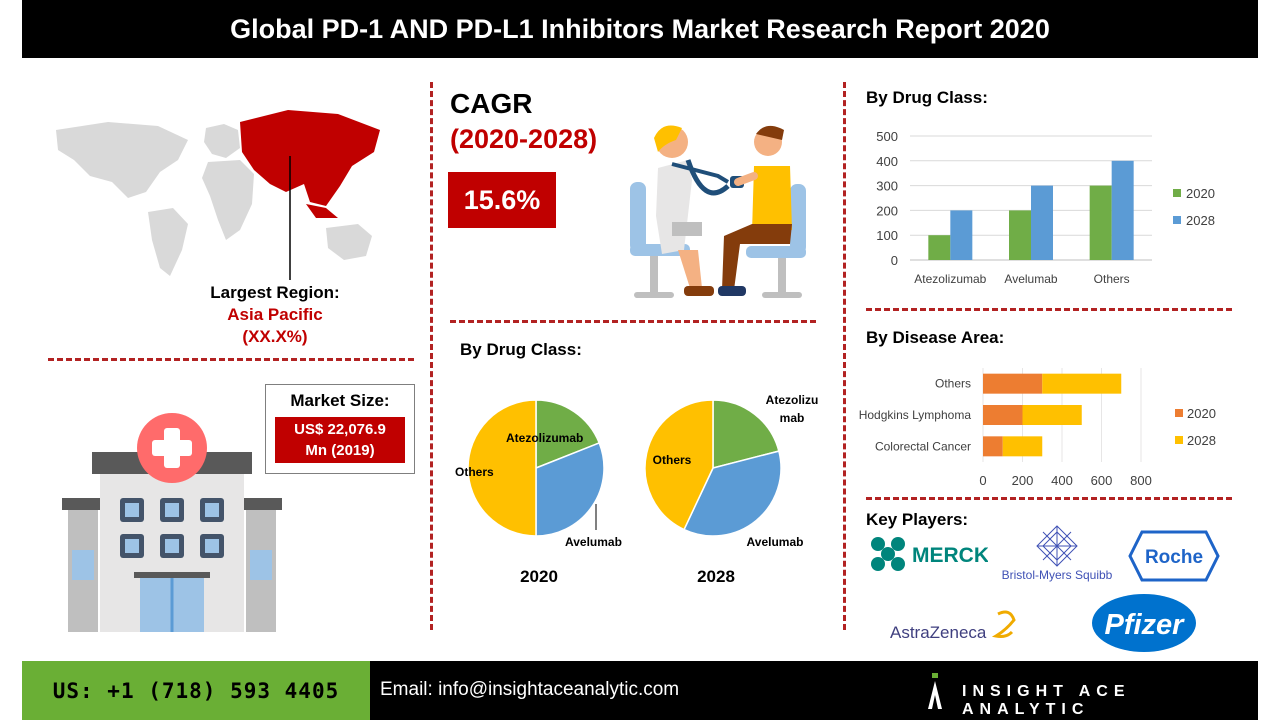 The width and height of the screenshot is (1280, 720). I want to click on y-tick-label: 300, so click(887, 186).